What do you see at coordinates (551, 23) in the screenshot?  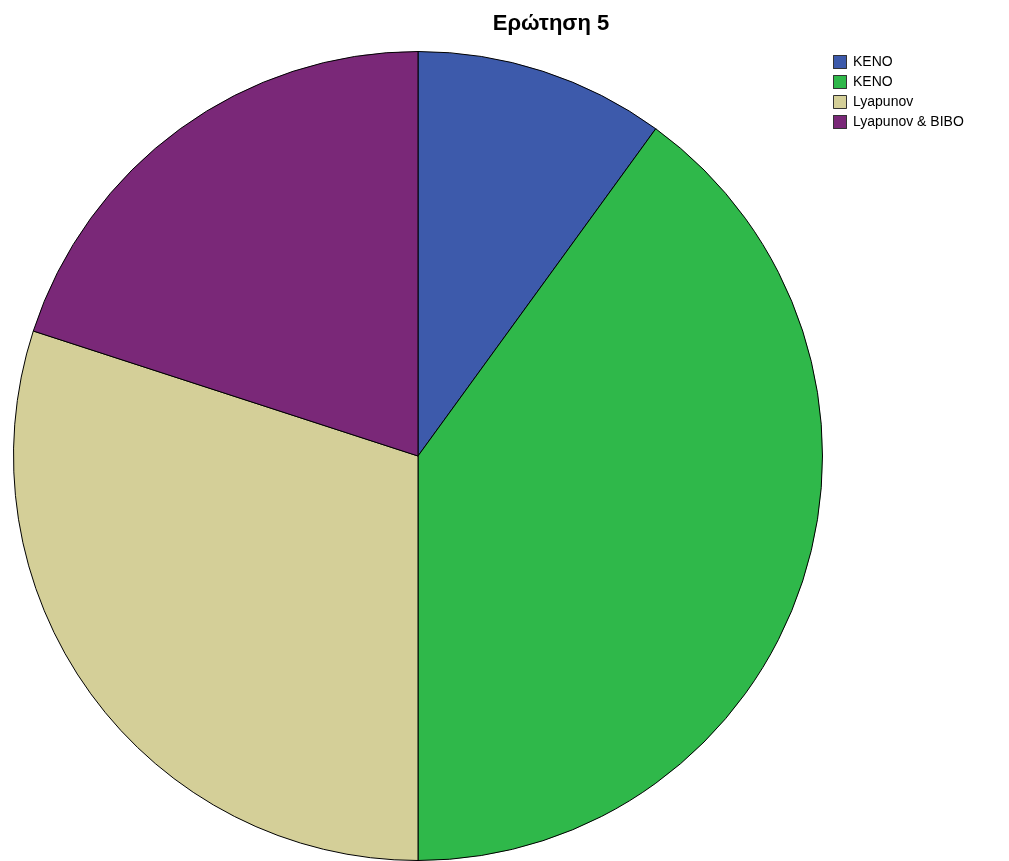 I see `chart-title: Ερώτηση 5` at bounding box center [551, 23].